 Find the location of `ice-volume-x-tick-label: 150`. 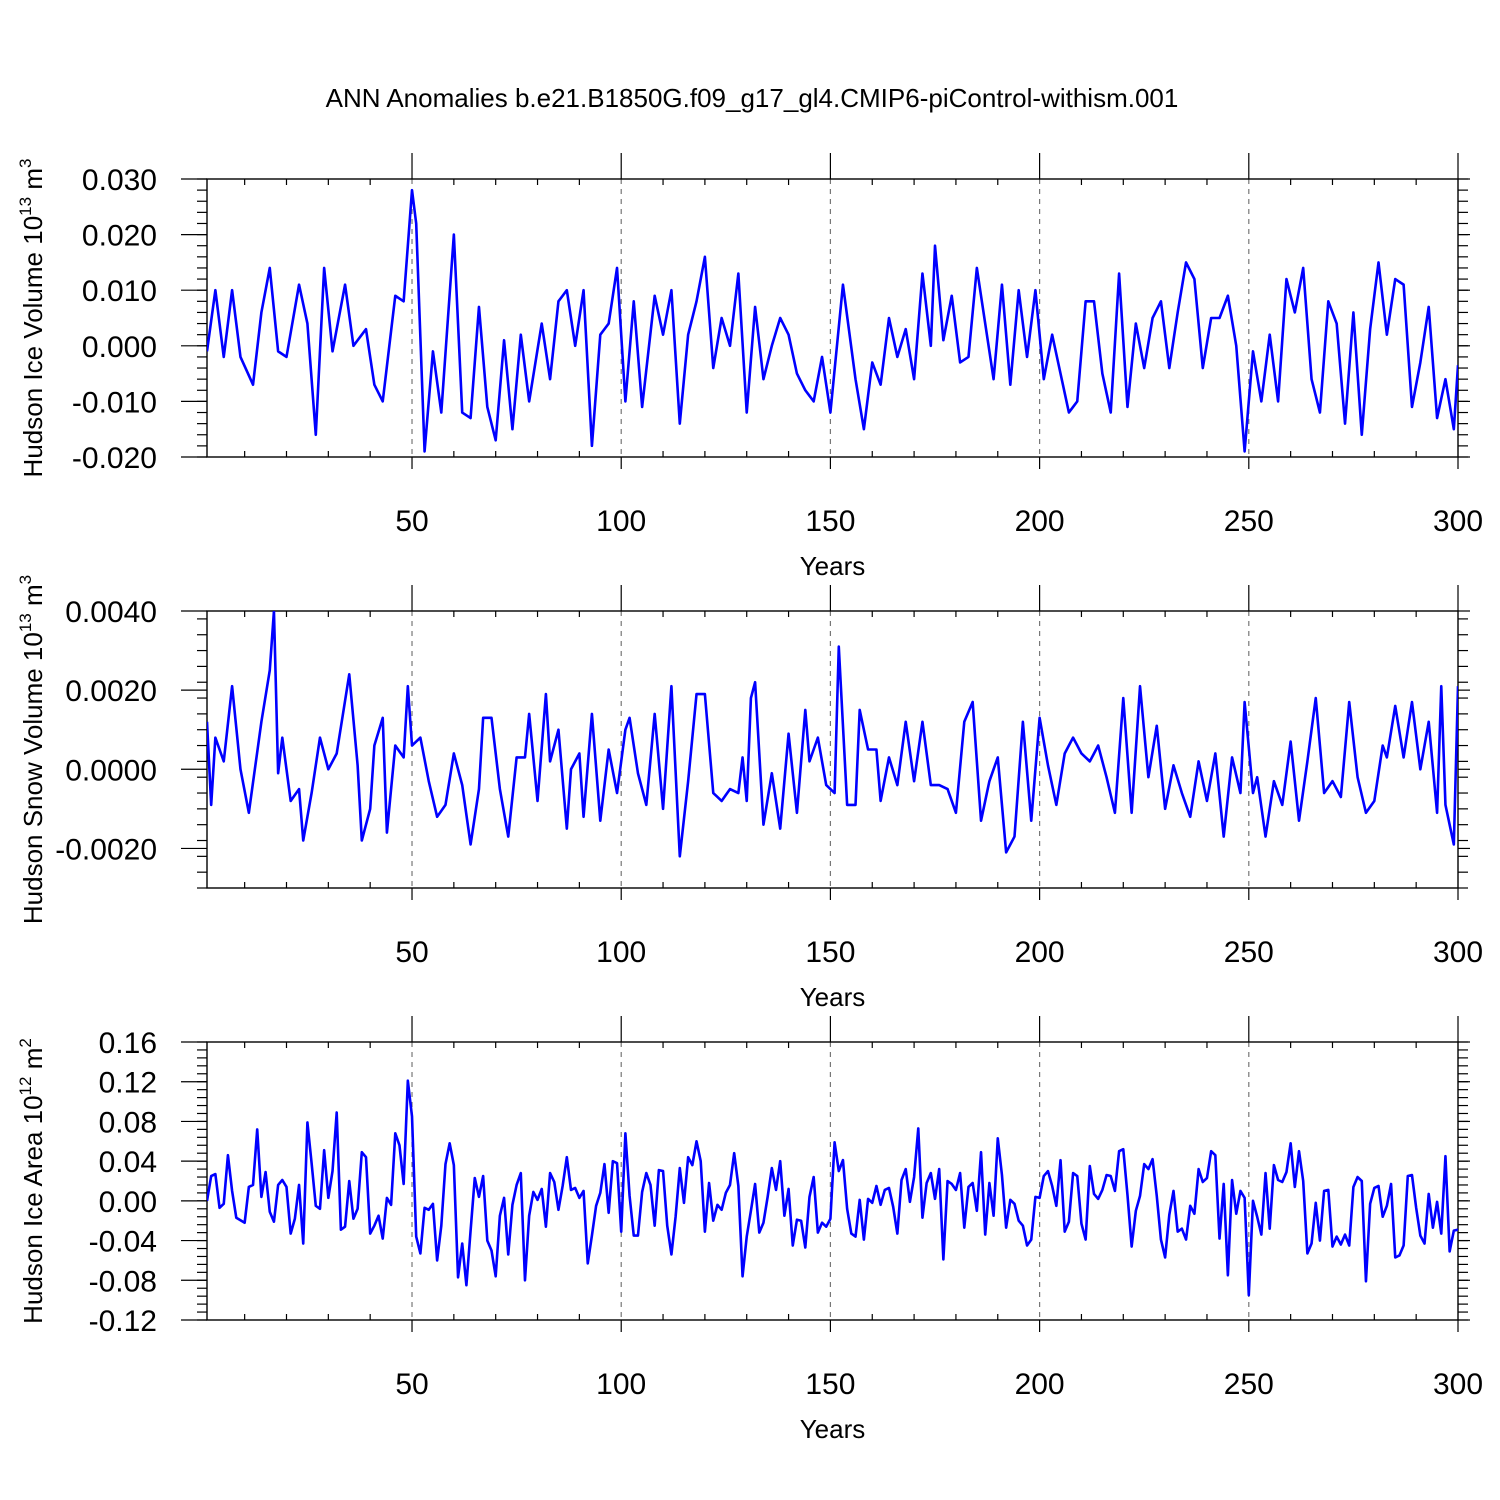

ice-volume-x-tick-label: 150 is located at coordinates (830, 521).